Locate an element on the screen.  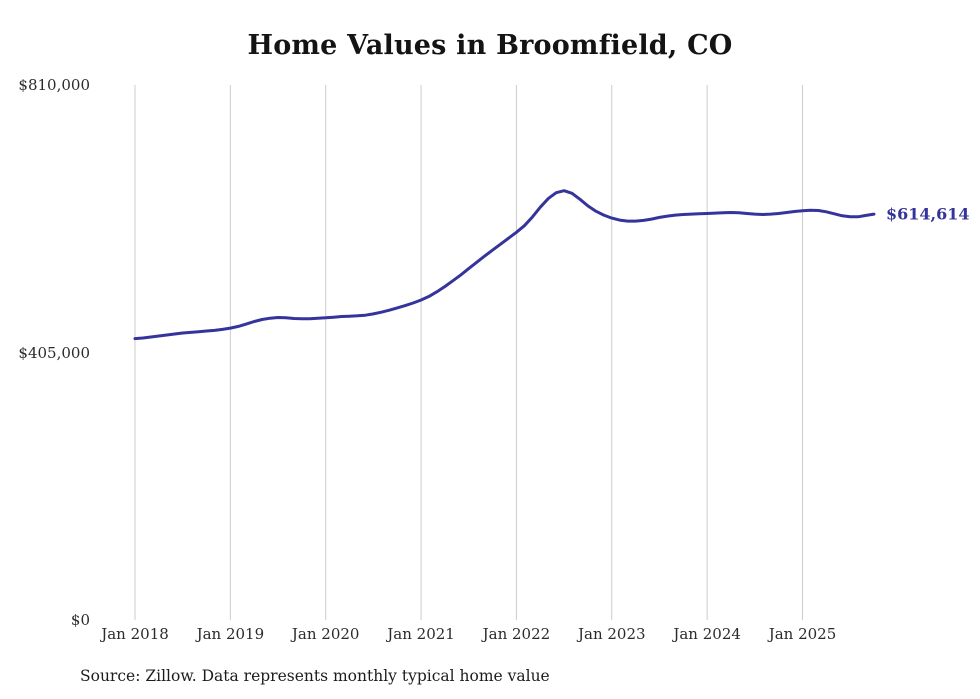
x-tick-label: Jan 2019 is located at coordinates (230, 634).